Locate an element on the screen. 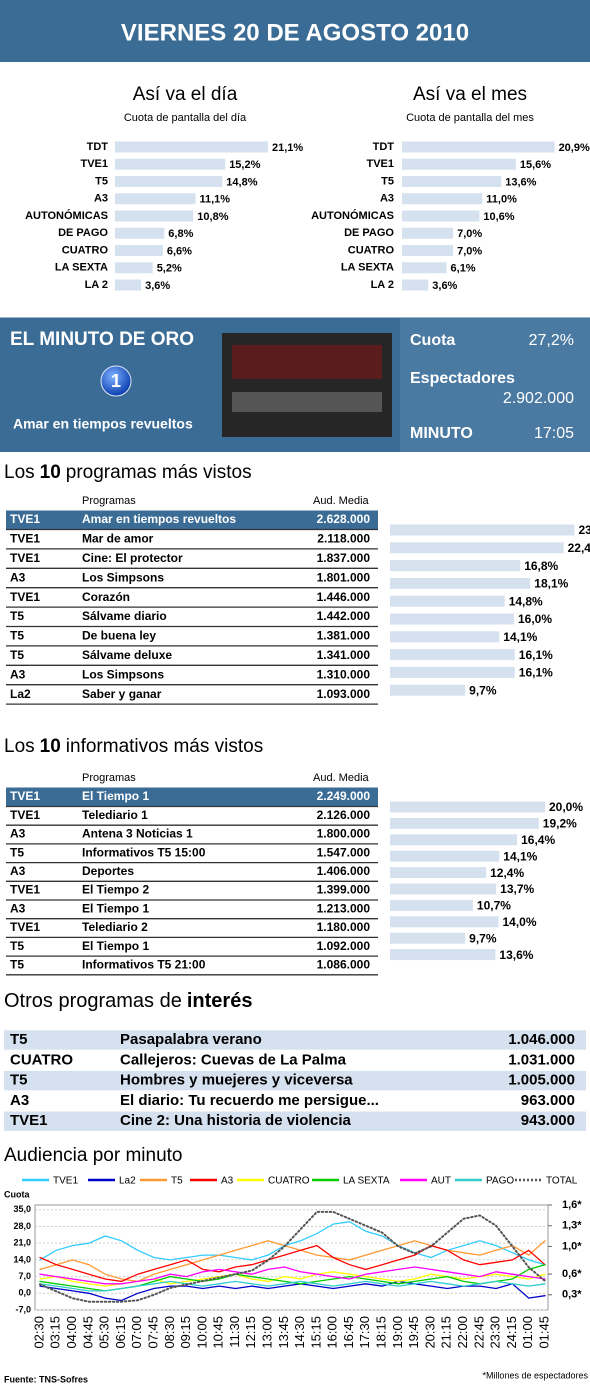 This screenshot has height=1393, width=590. y2-tick-label: 1,0* is located at coordinates (572, 1246).